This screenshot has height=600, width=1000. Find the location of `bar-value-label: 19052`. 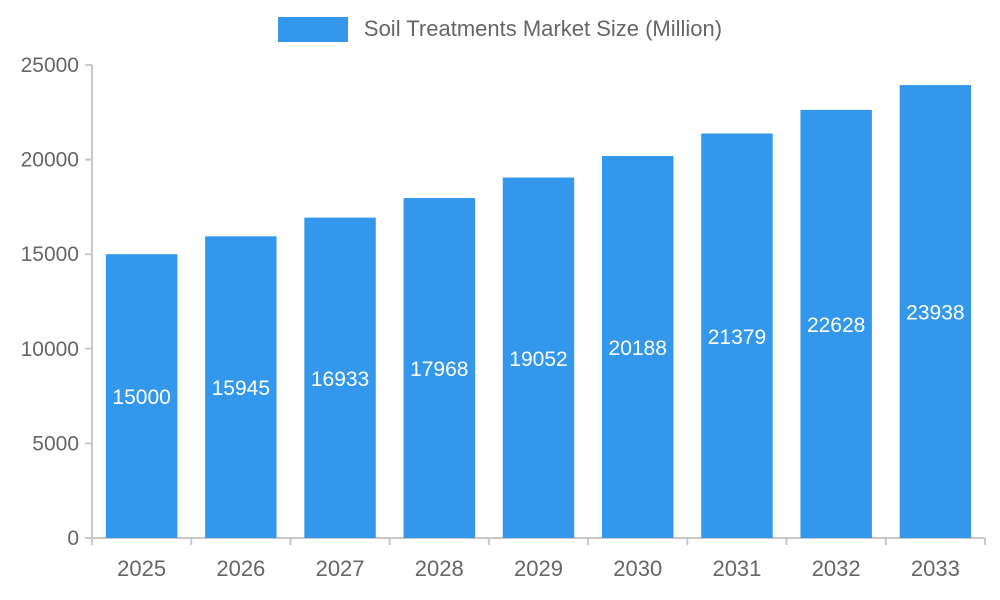

bar-value-label: 19052 is located at coordinates (538, 359).